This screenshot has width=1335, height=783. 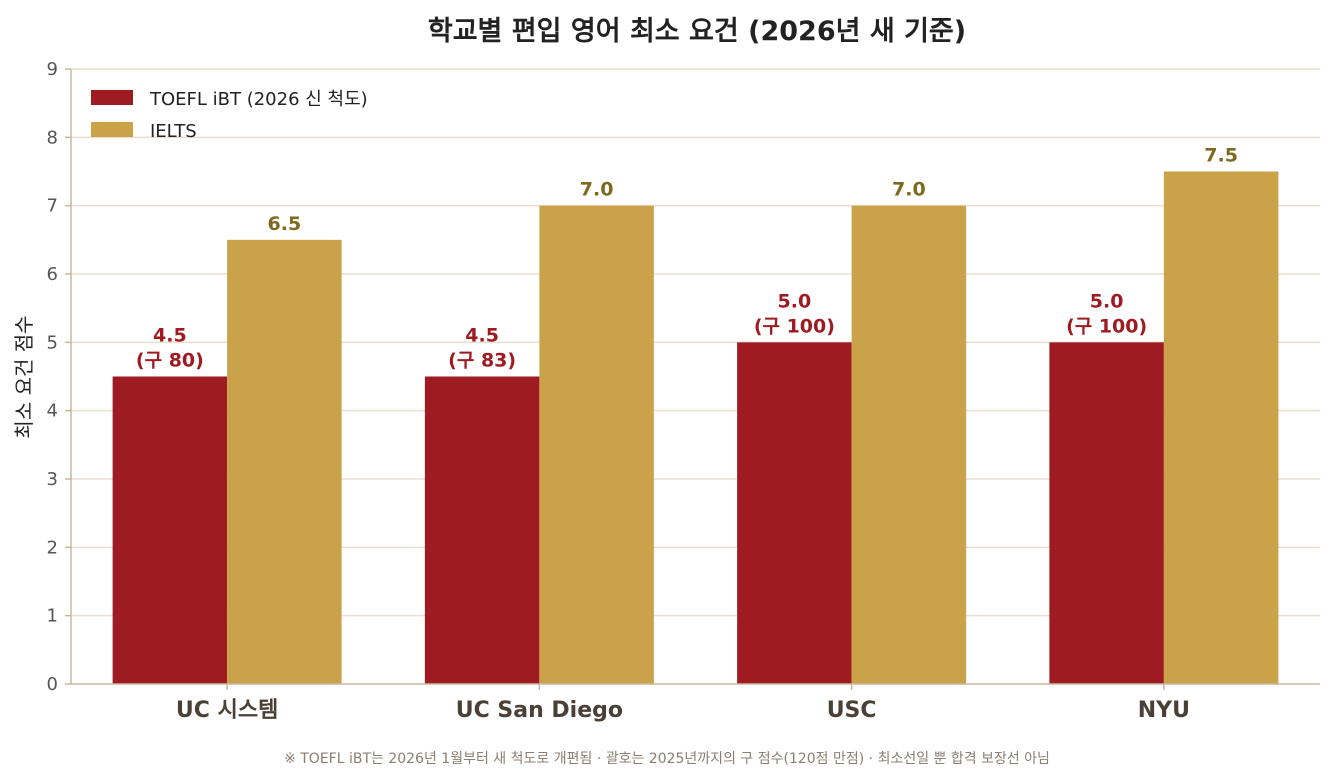 I want to click on y-axis-label: 최소 요건 점수, so click(x=24, y=376).